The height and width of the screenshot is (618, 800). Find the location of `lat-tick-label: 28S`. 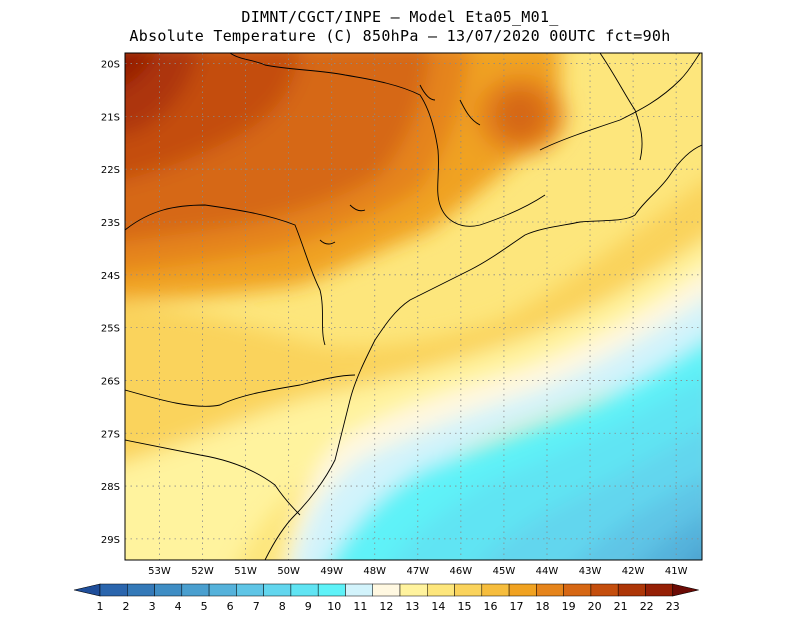

lat-tick-label: 28S is located at coordinates (110, 487).